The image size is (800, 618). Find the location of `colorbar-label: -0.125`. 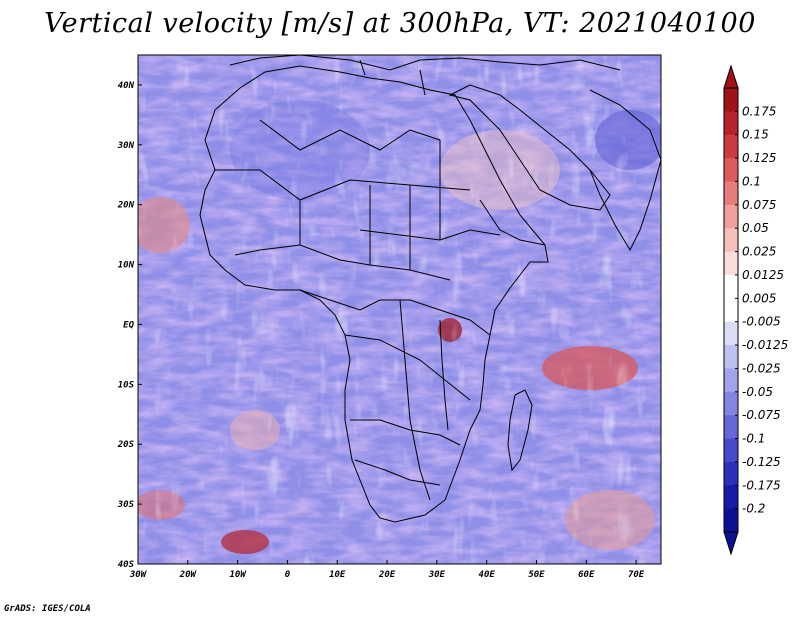

colorbar-label: -0.125 is located at coordinates (761, 462).